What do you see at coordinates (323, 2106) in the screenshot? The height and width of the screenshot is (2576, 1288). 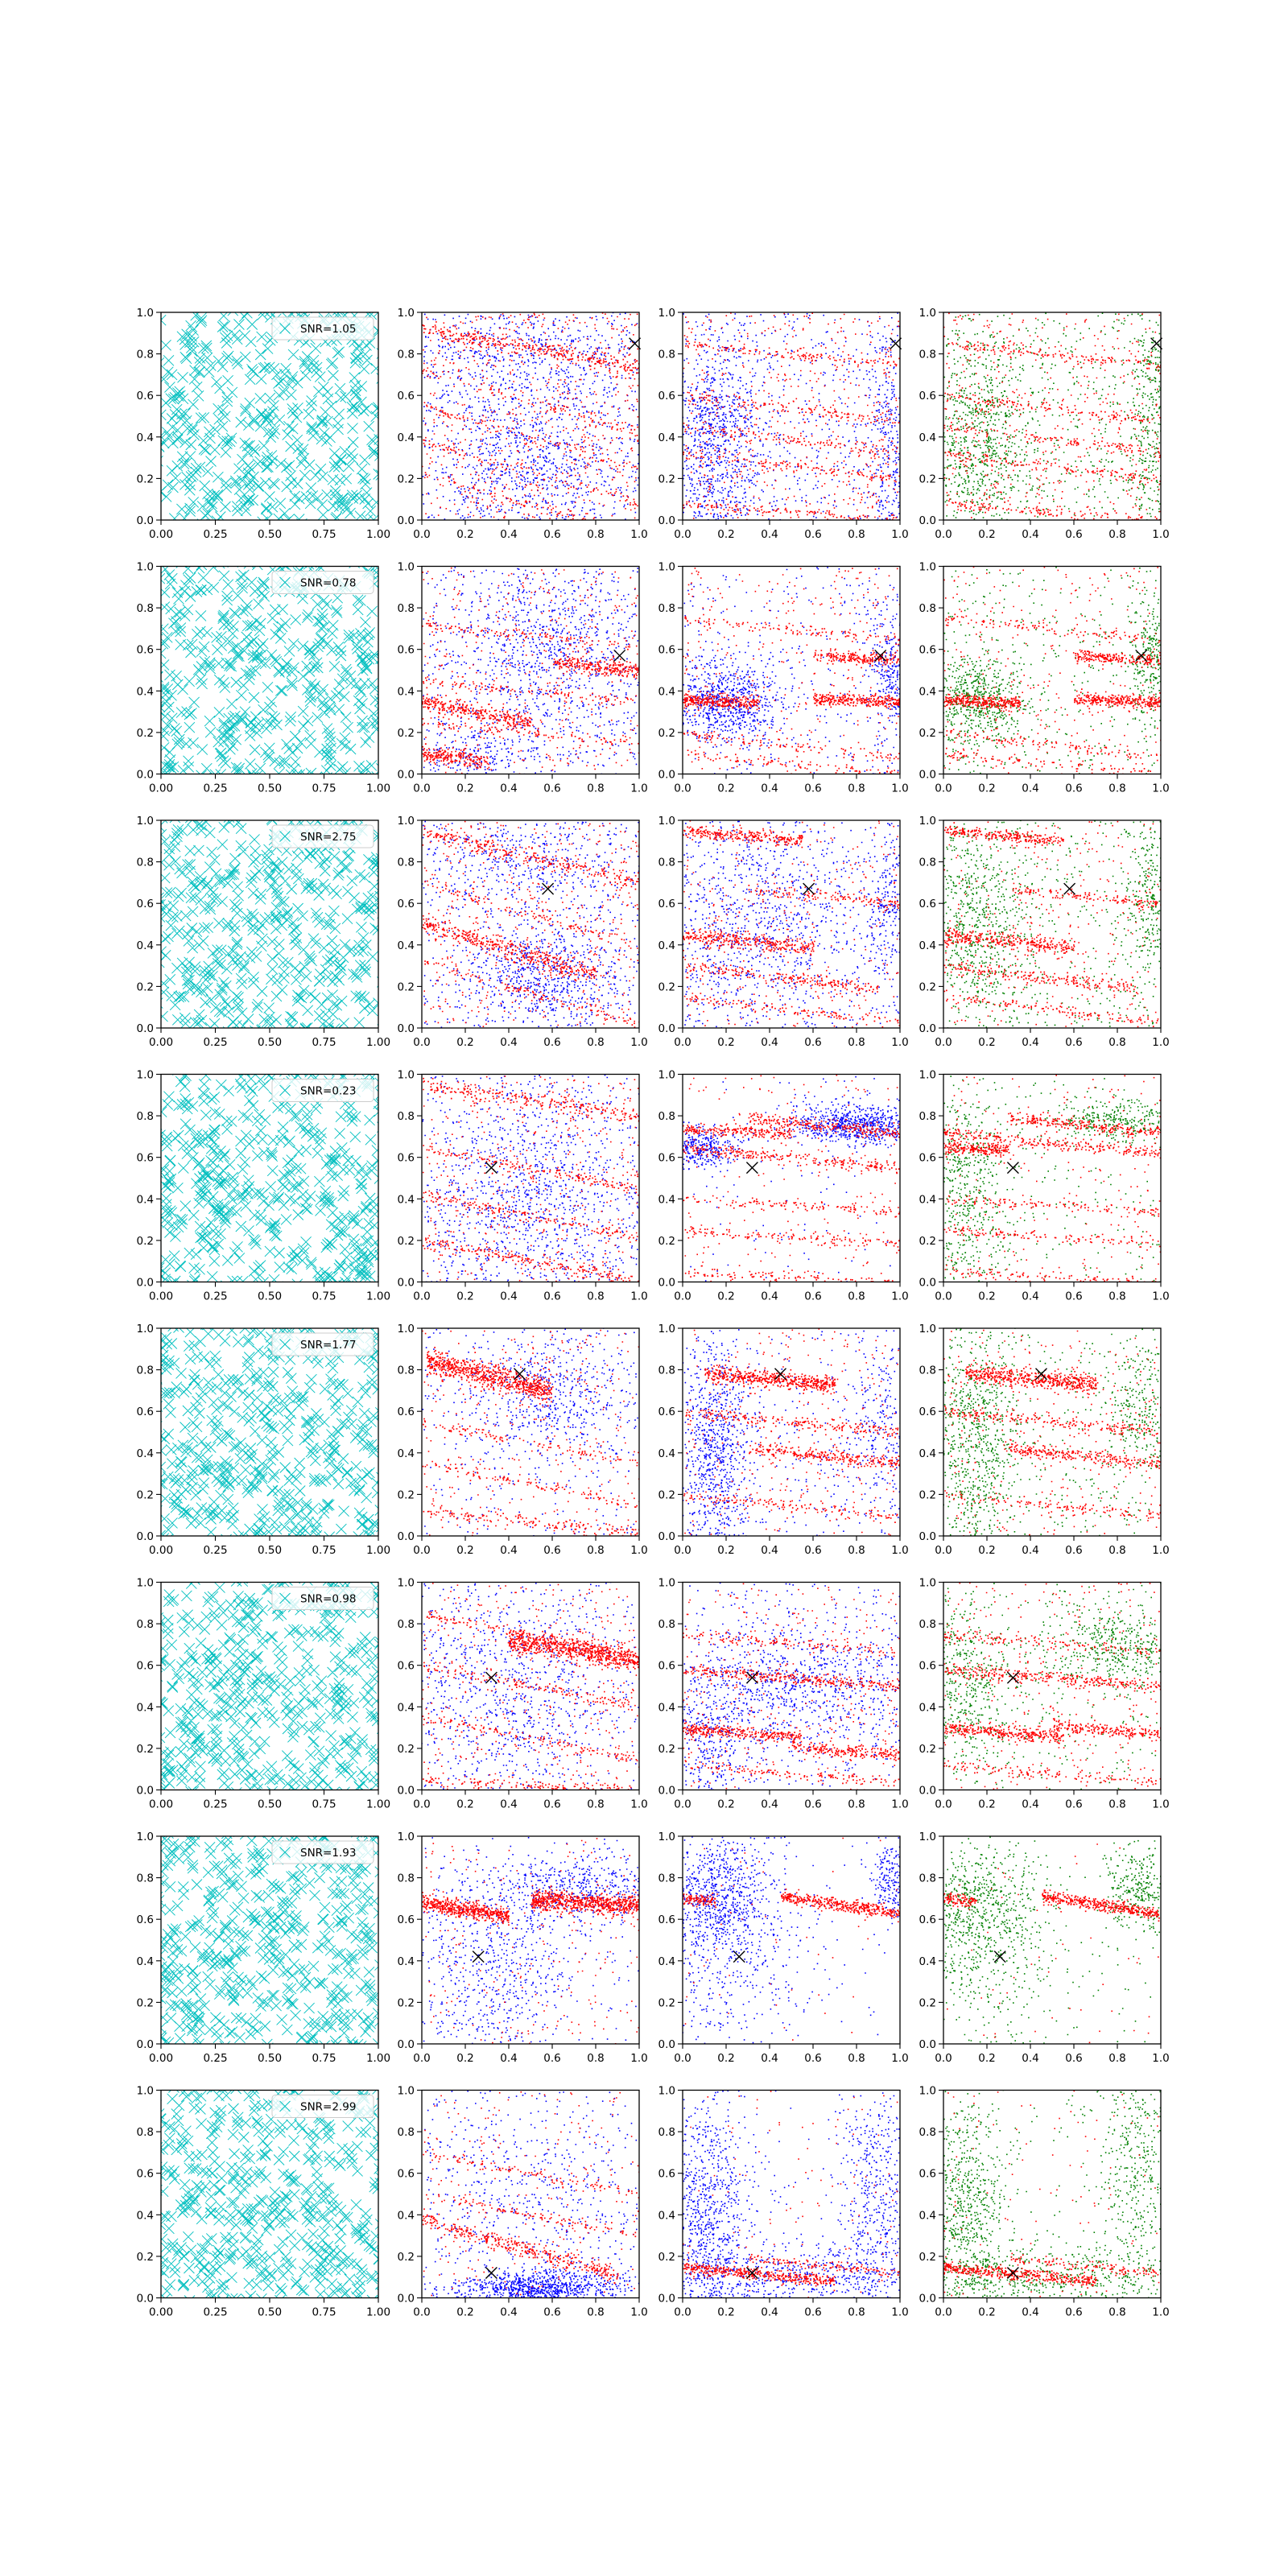 I see `legend: SNR=2.99` at bounding box center [323, 2106].